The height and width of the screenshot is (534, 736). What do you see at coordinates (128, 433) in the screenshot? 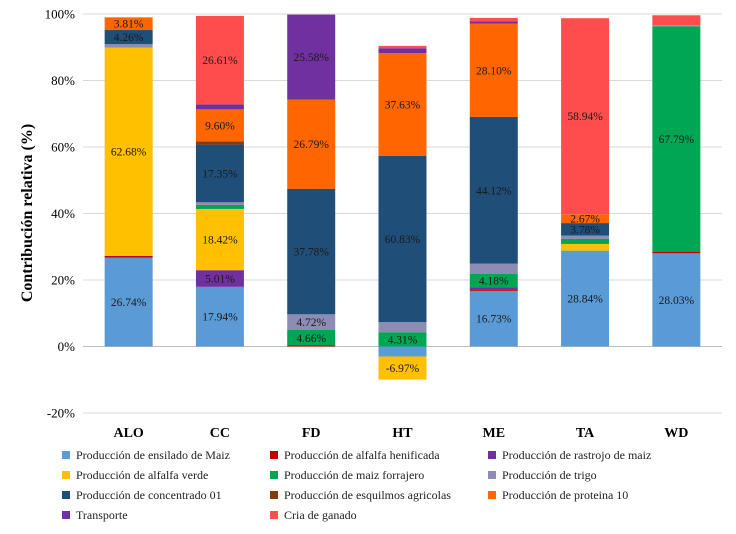
I see `x-tick-label: ALO` at bounding box center [128, 433].